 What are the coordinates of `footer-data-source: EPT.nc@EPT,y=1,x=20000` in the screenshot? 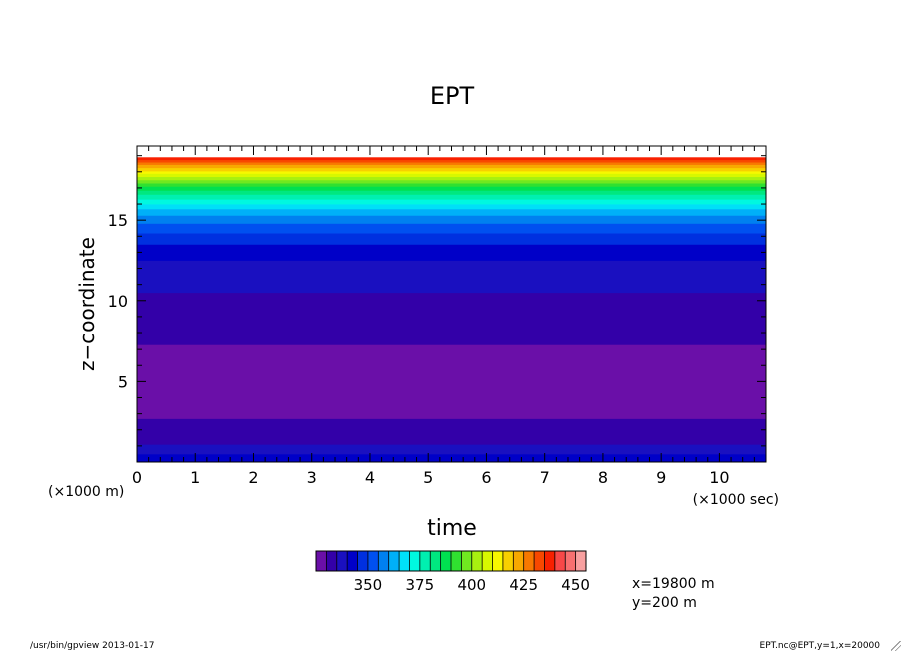 It's located at (819, 646).